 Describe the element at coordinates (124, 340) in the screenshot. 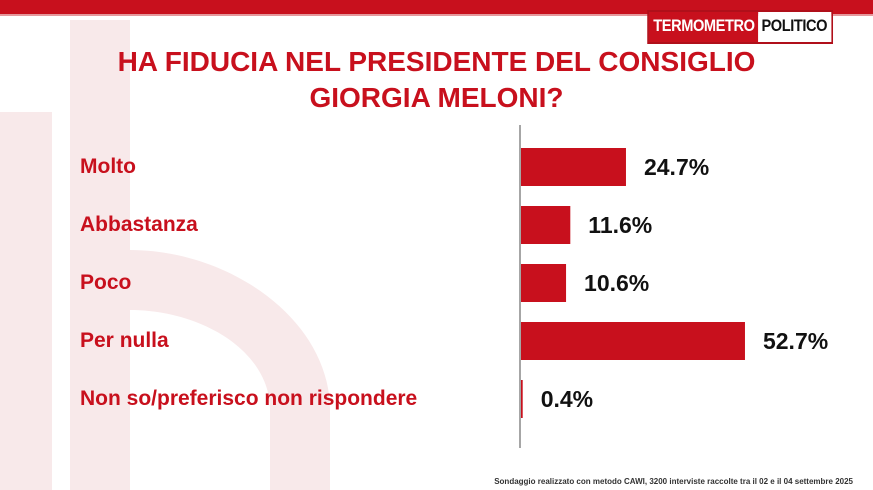

I see `category-label: Per nulla` at that location.